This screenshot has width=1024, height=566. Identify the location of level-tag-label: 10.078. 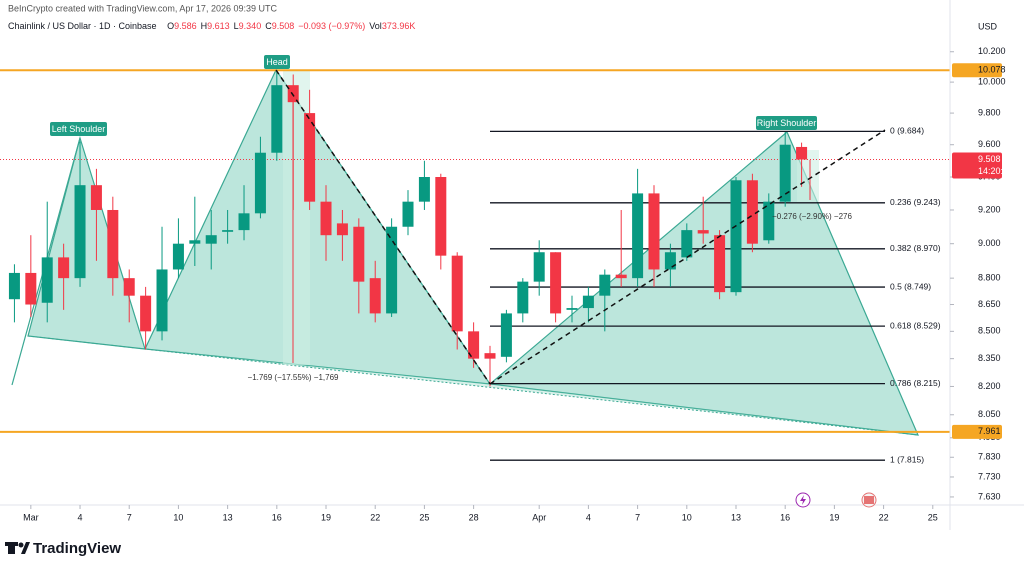
(992, 70).